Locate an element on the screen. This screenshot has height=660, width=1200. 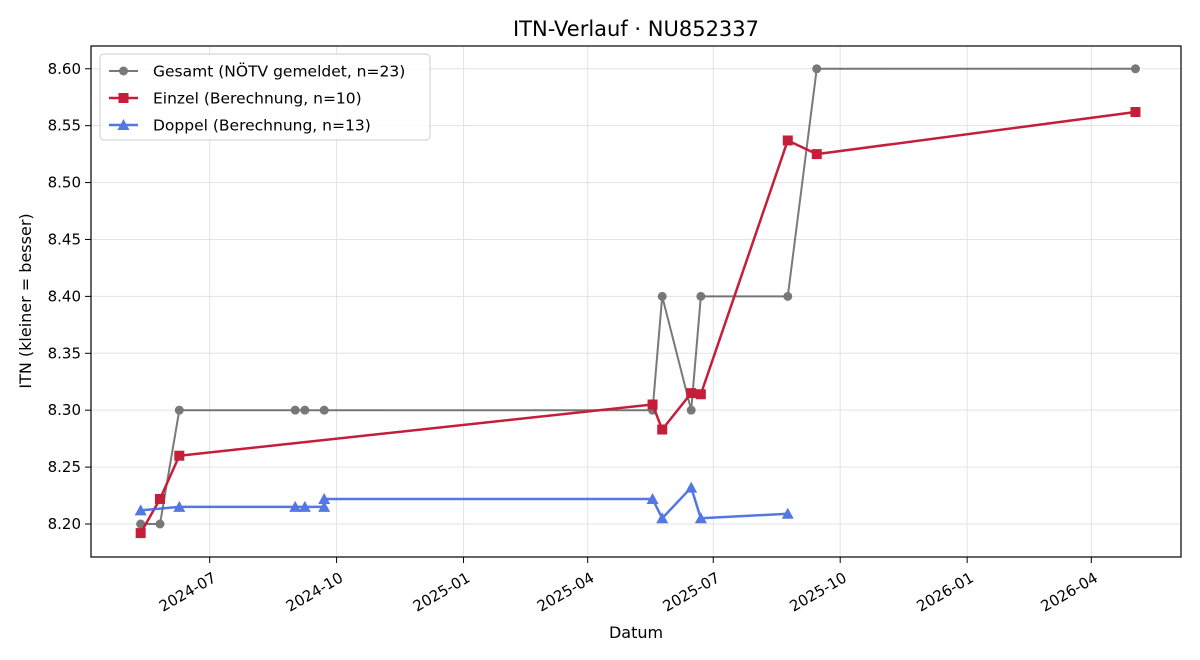
y-tick-label: 8.35 is located at coordinates (64, 353).